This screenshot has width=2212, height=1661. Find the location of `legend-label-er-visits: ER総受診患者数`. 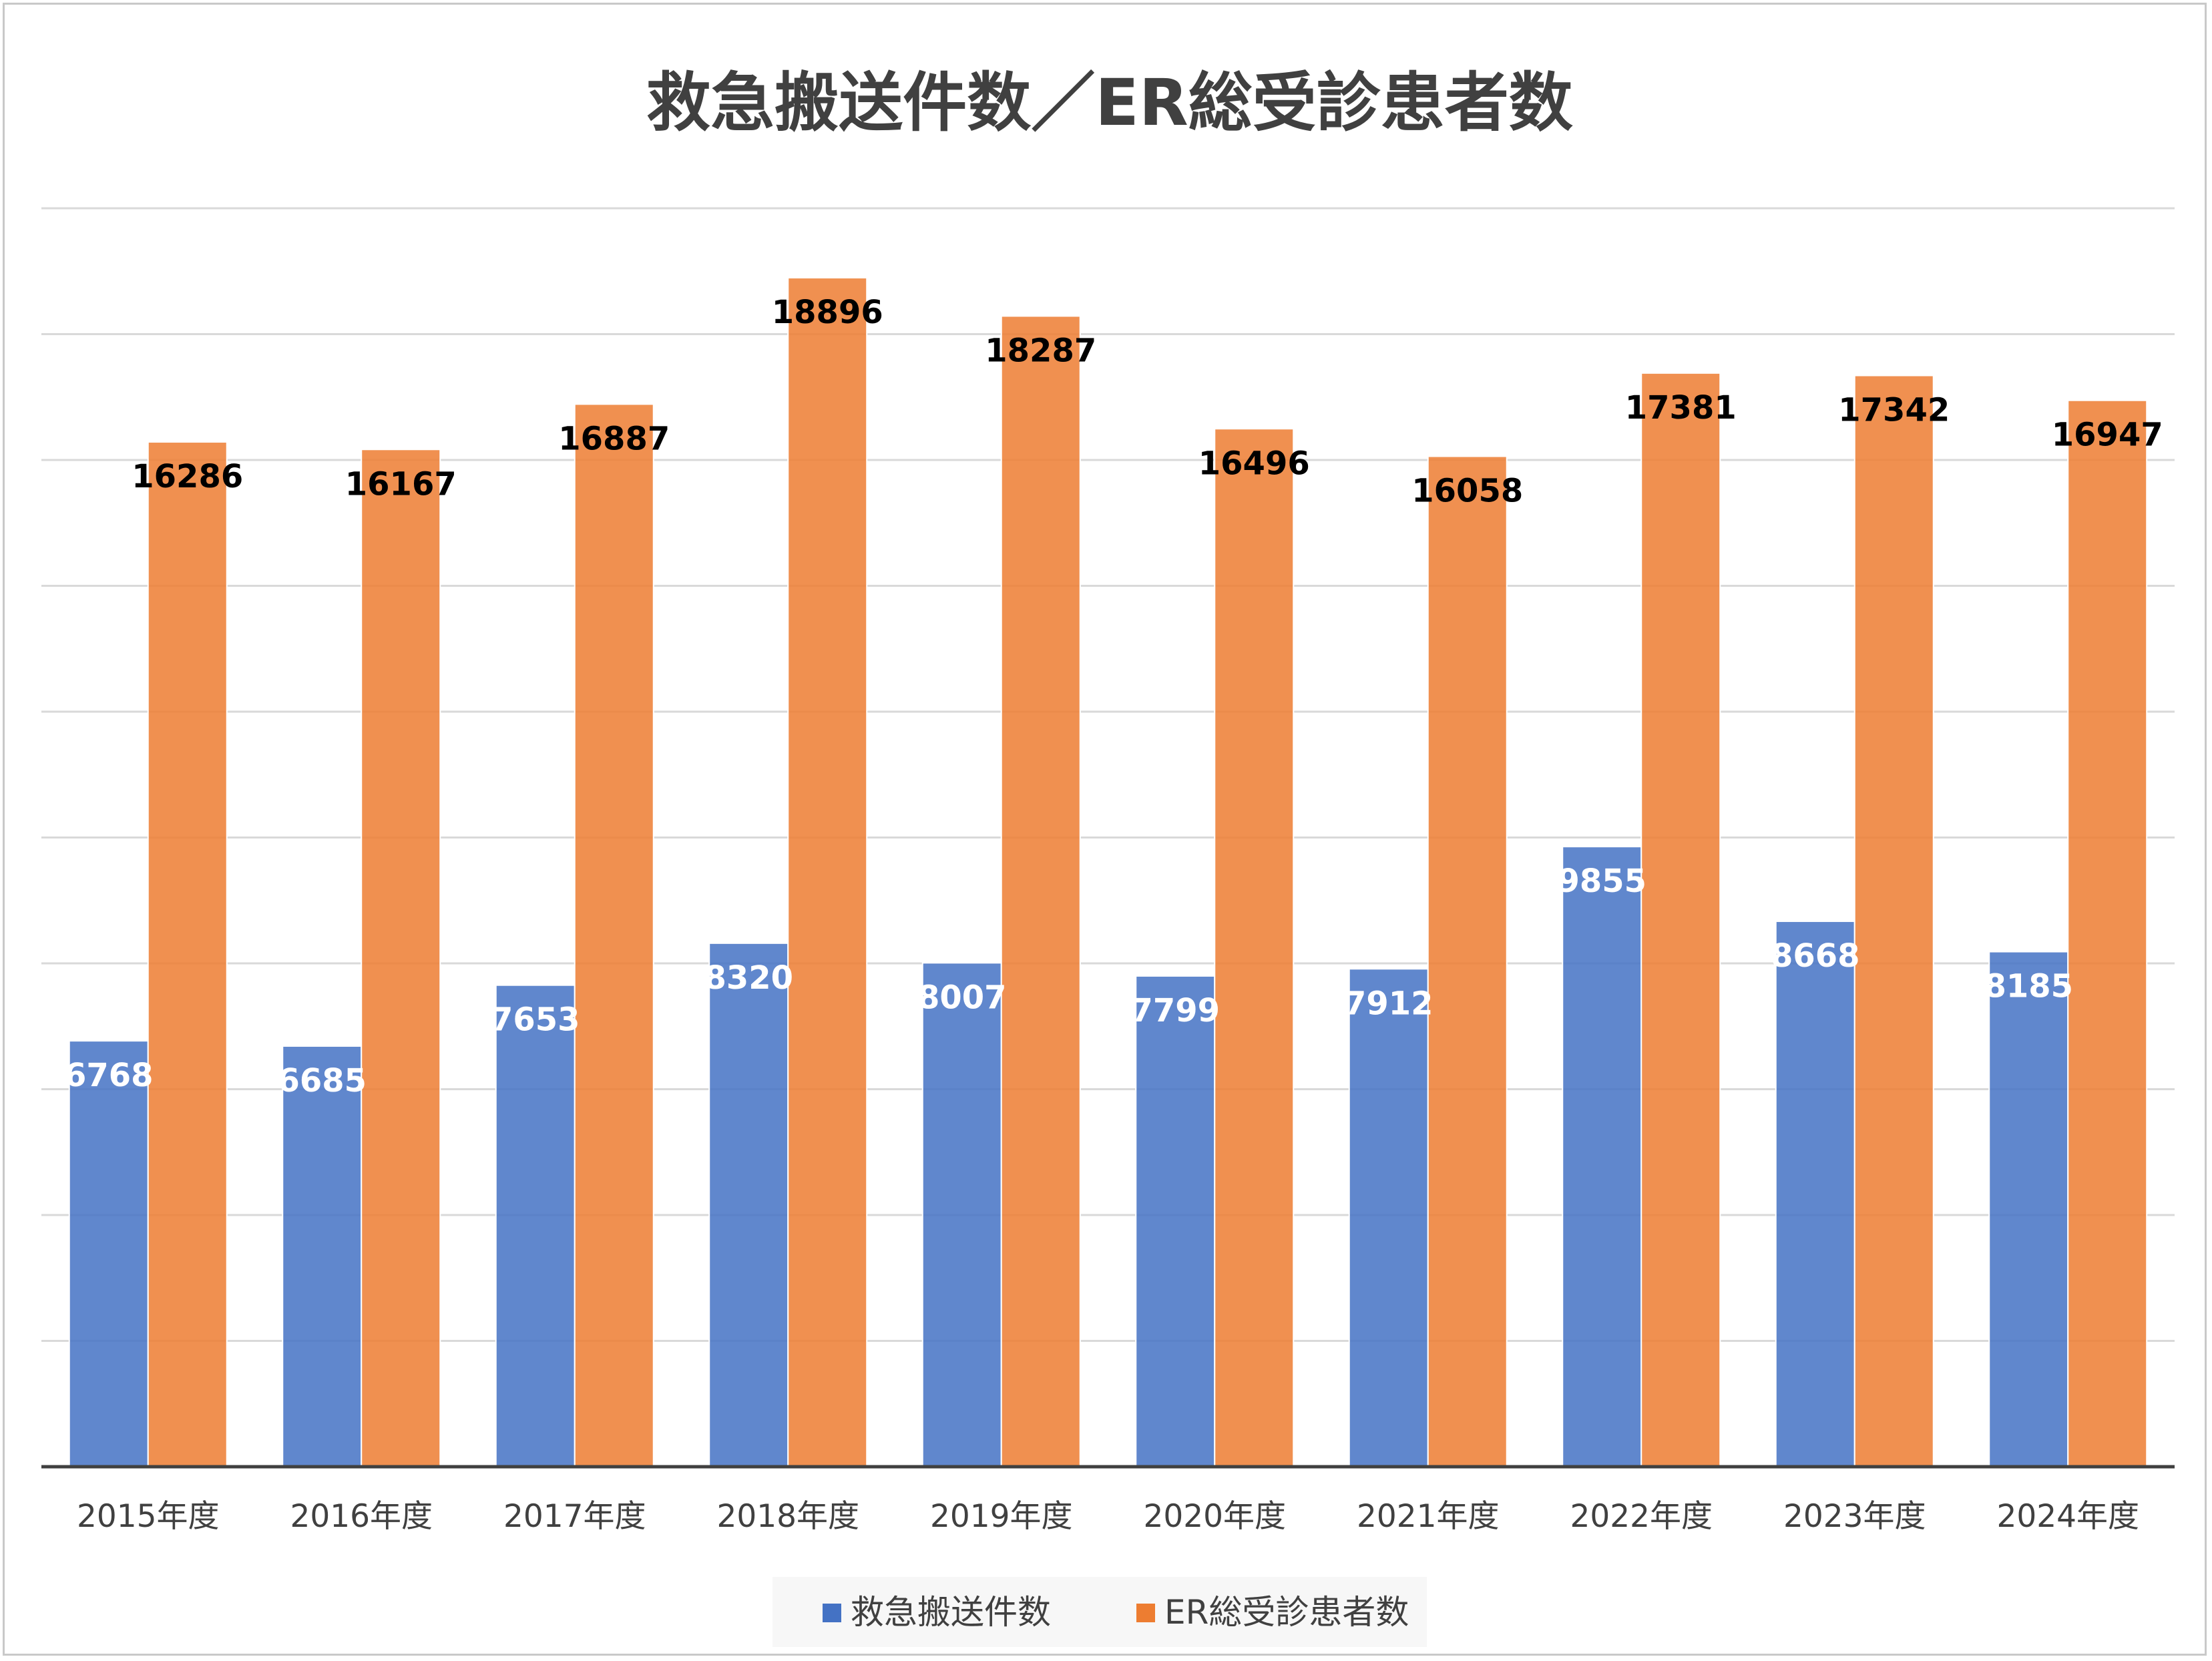

legend-label-er-visits: ER総受診患者数 is located at coordinates (1286, 1612).